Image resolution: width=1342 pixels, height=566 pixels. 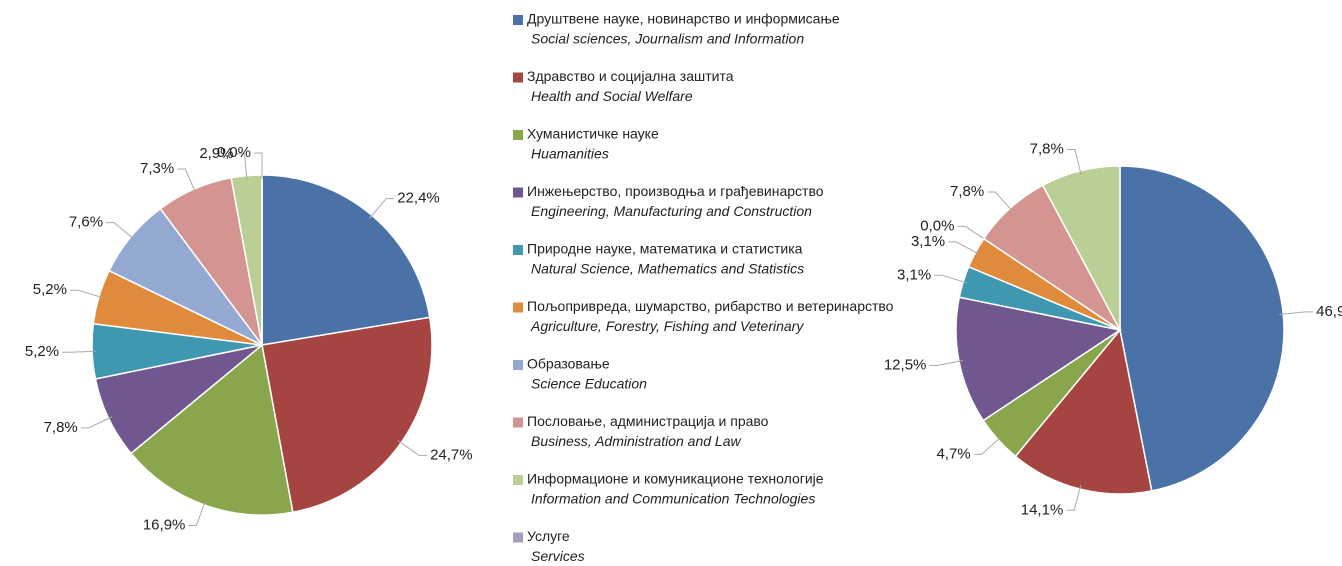 I want to click on data-label: 12,5%, so click(x=905, y=364).